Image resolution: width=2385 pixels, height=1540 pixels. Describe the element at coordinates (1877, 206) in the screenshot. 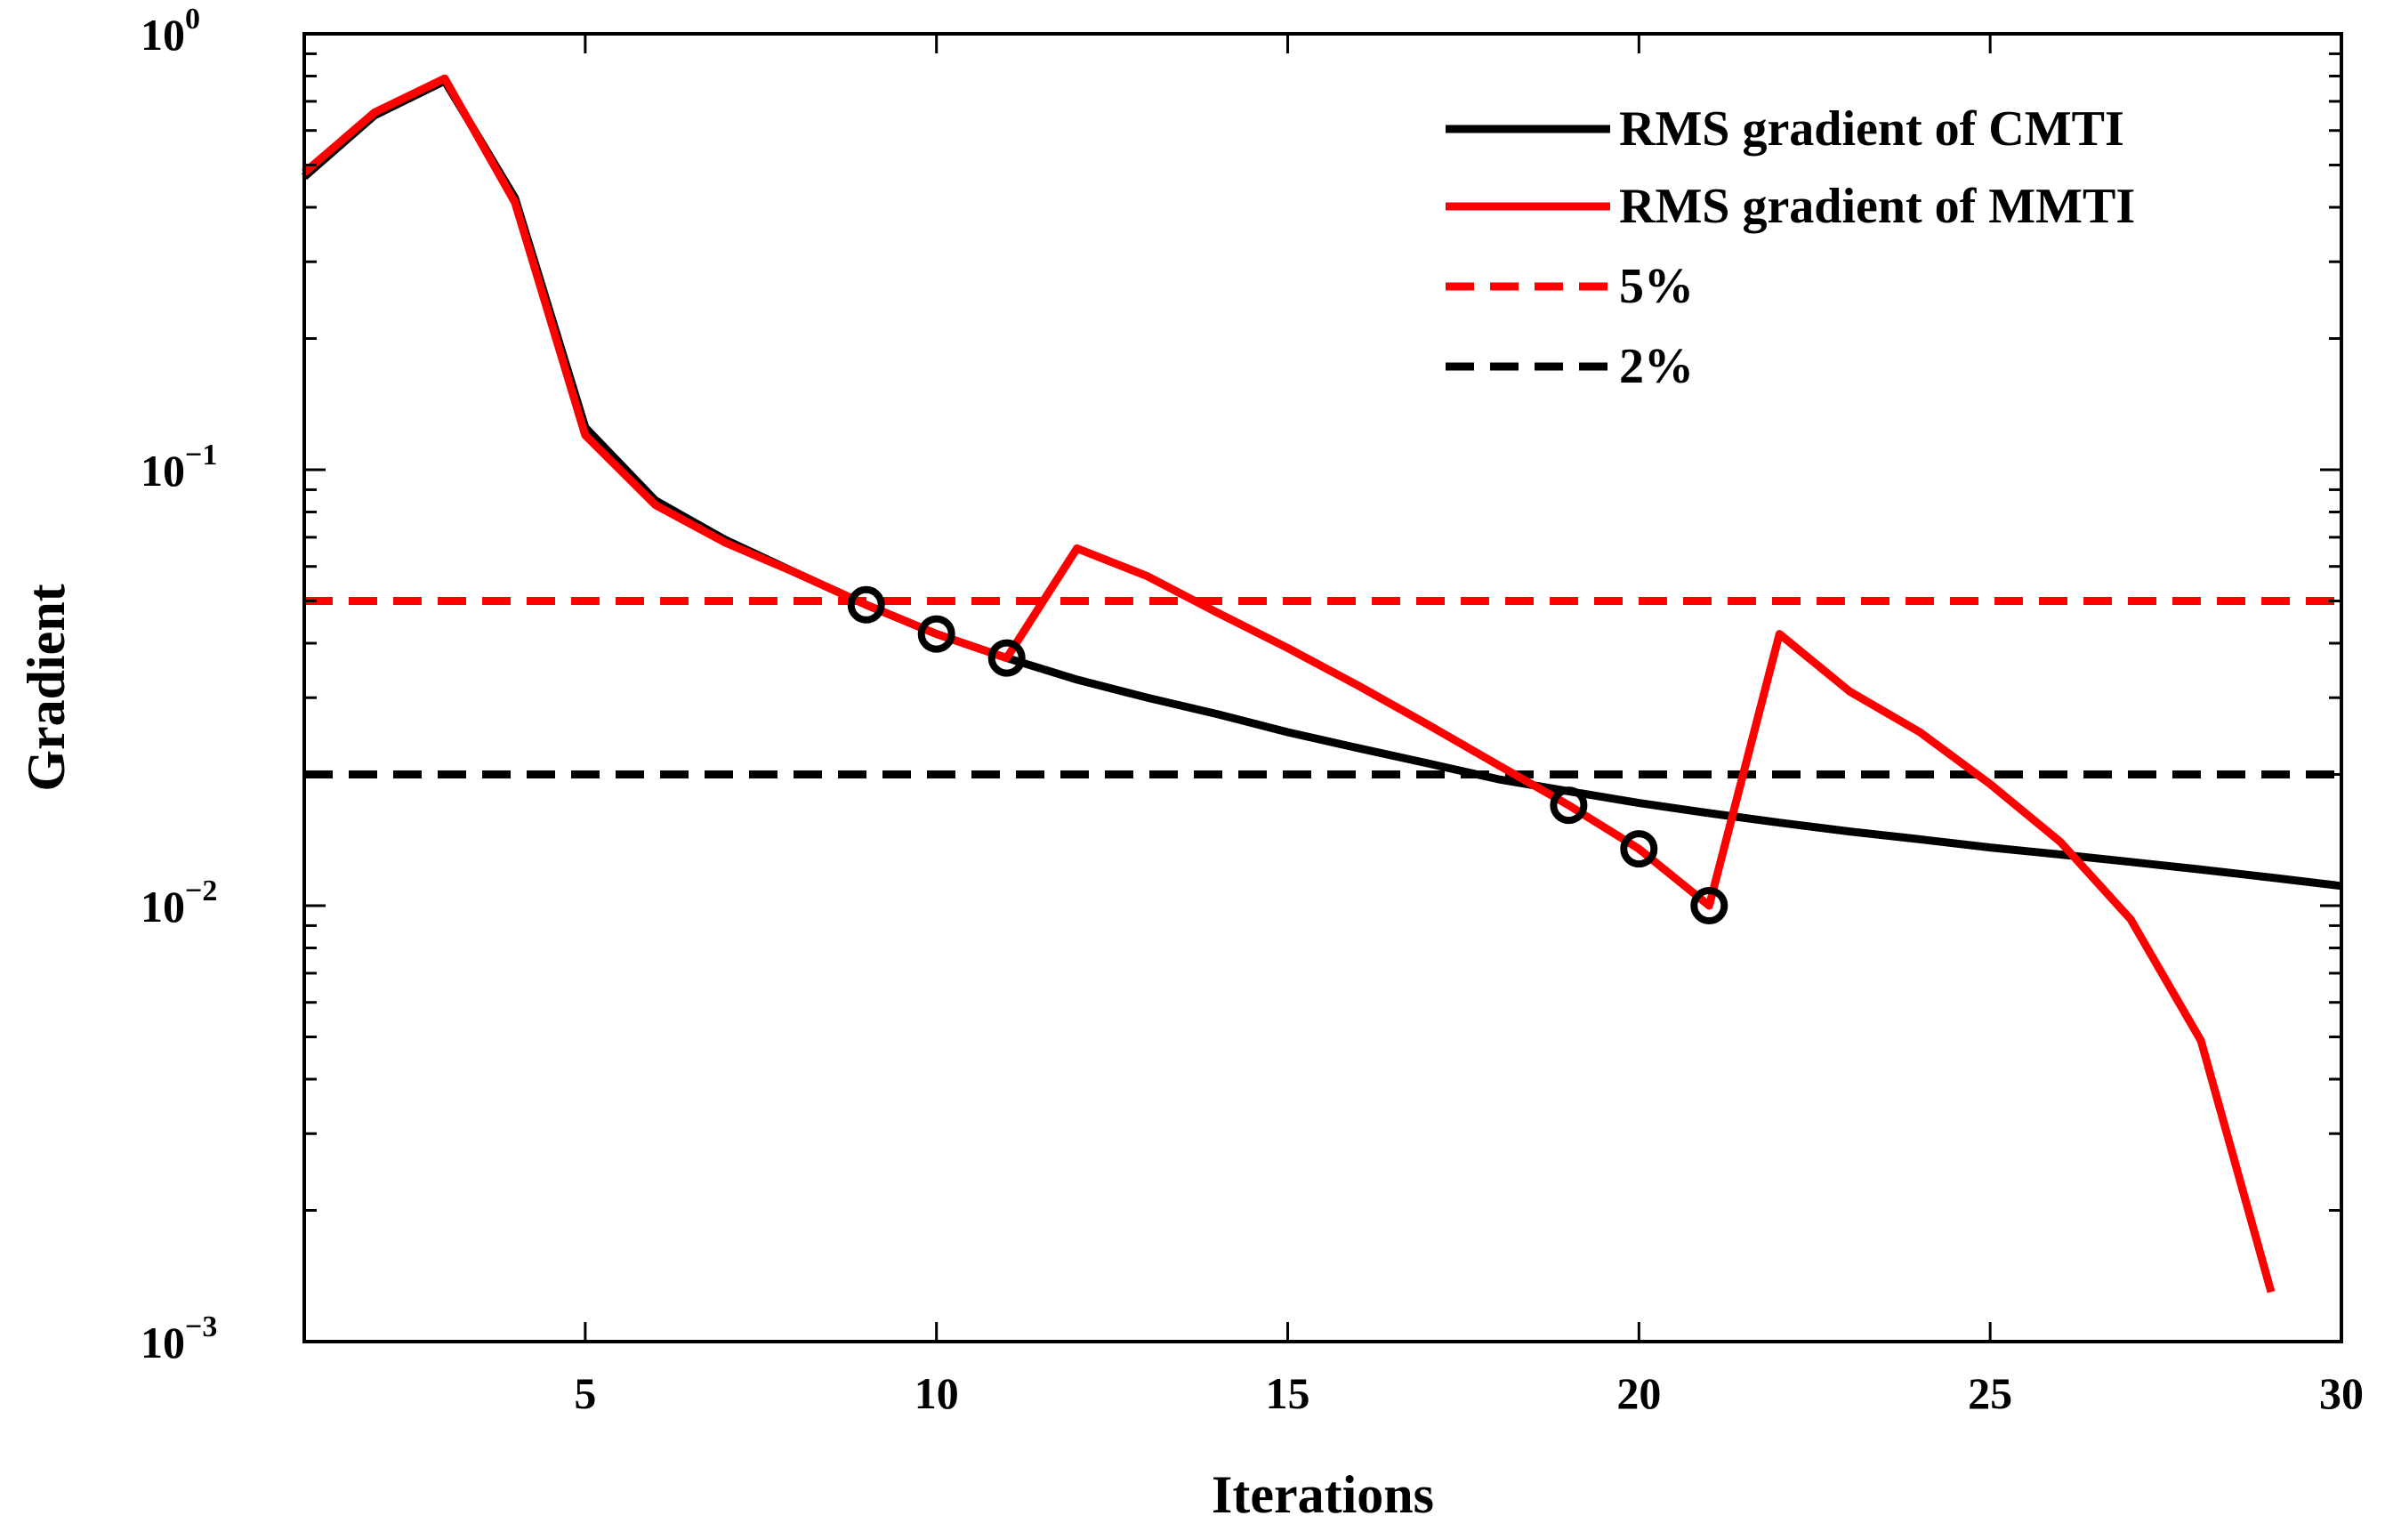

I see `legend-label-mmti: RMS gradient of MMTI` at that location.